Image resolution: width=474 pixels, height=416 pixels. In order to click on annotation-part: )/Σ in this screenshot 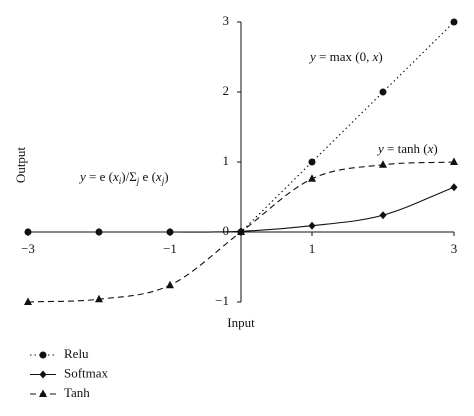, I will do `click(129, 176)`.